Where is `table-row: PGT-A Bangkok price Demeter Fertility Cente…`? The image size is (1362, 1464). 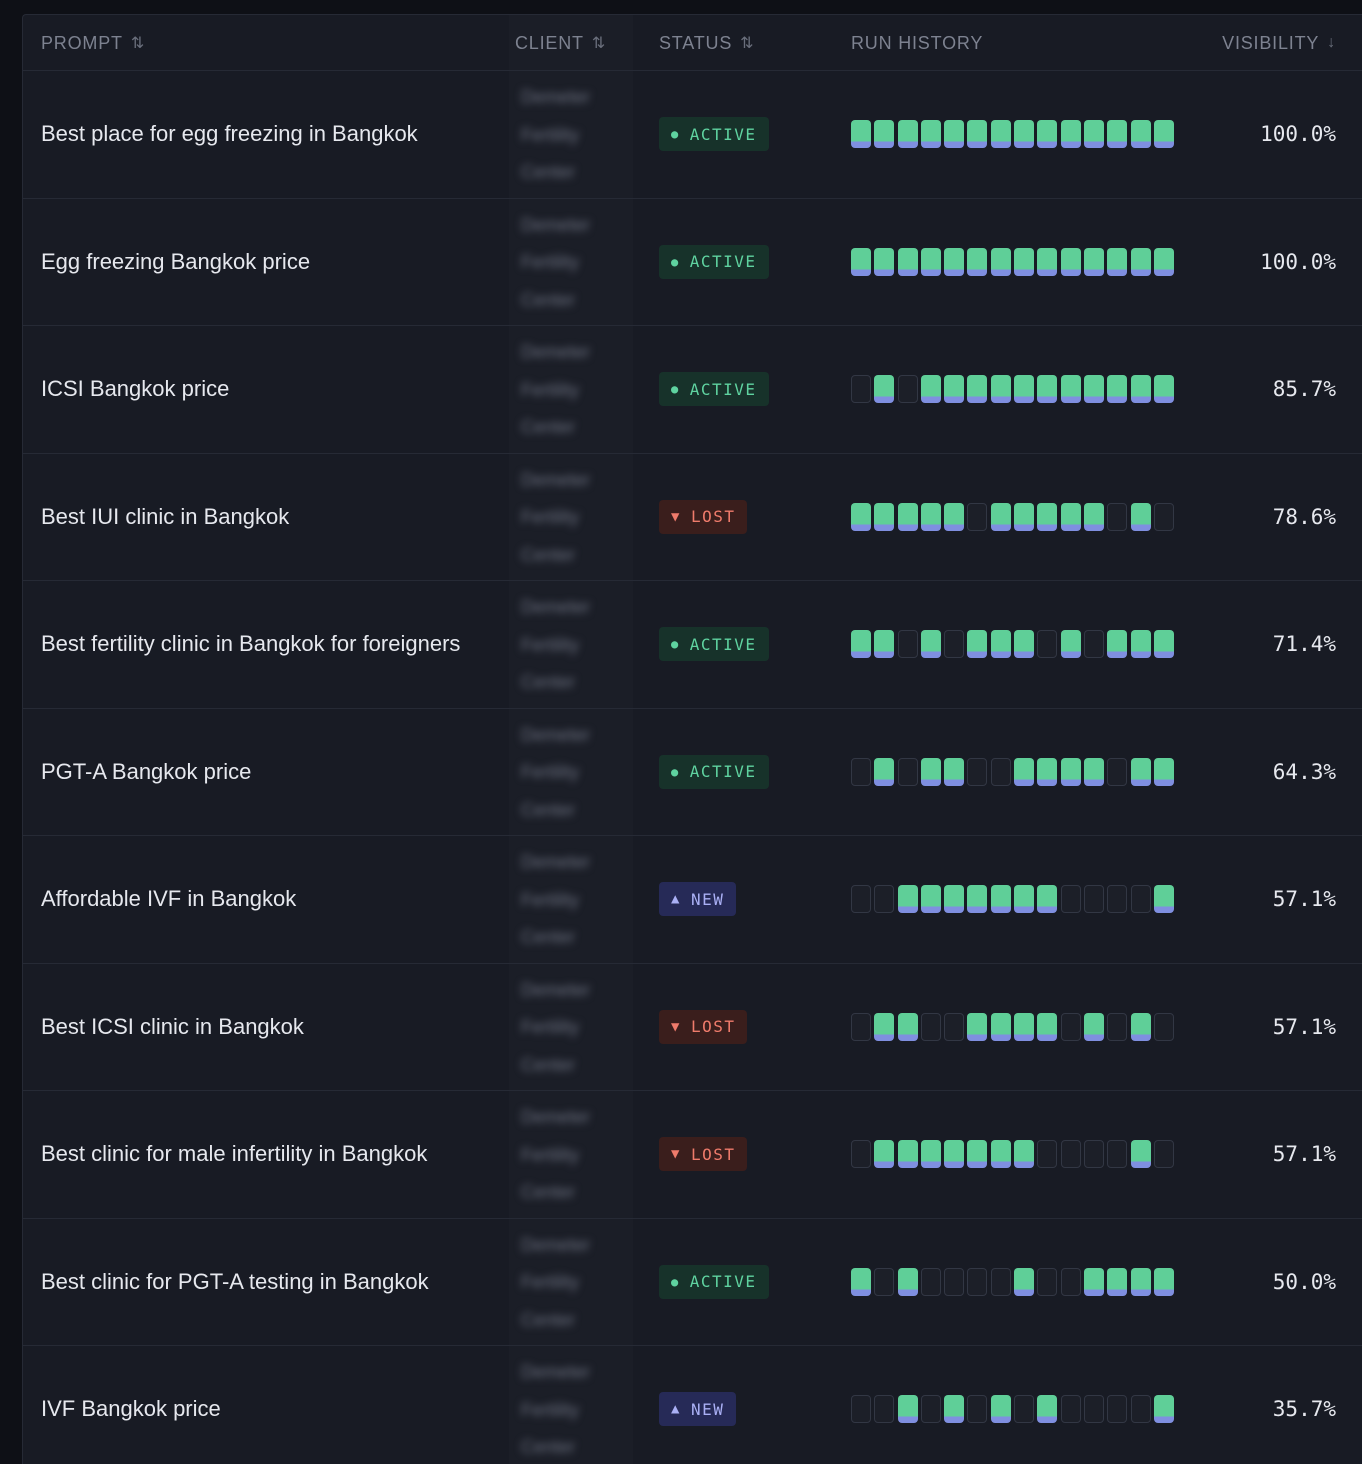 table-row: PGT-A Bangkok price Demeter Fertility Cente… is located at coordinates (692, 772).